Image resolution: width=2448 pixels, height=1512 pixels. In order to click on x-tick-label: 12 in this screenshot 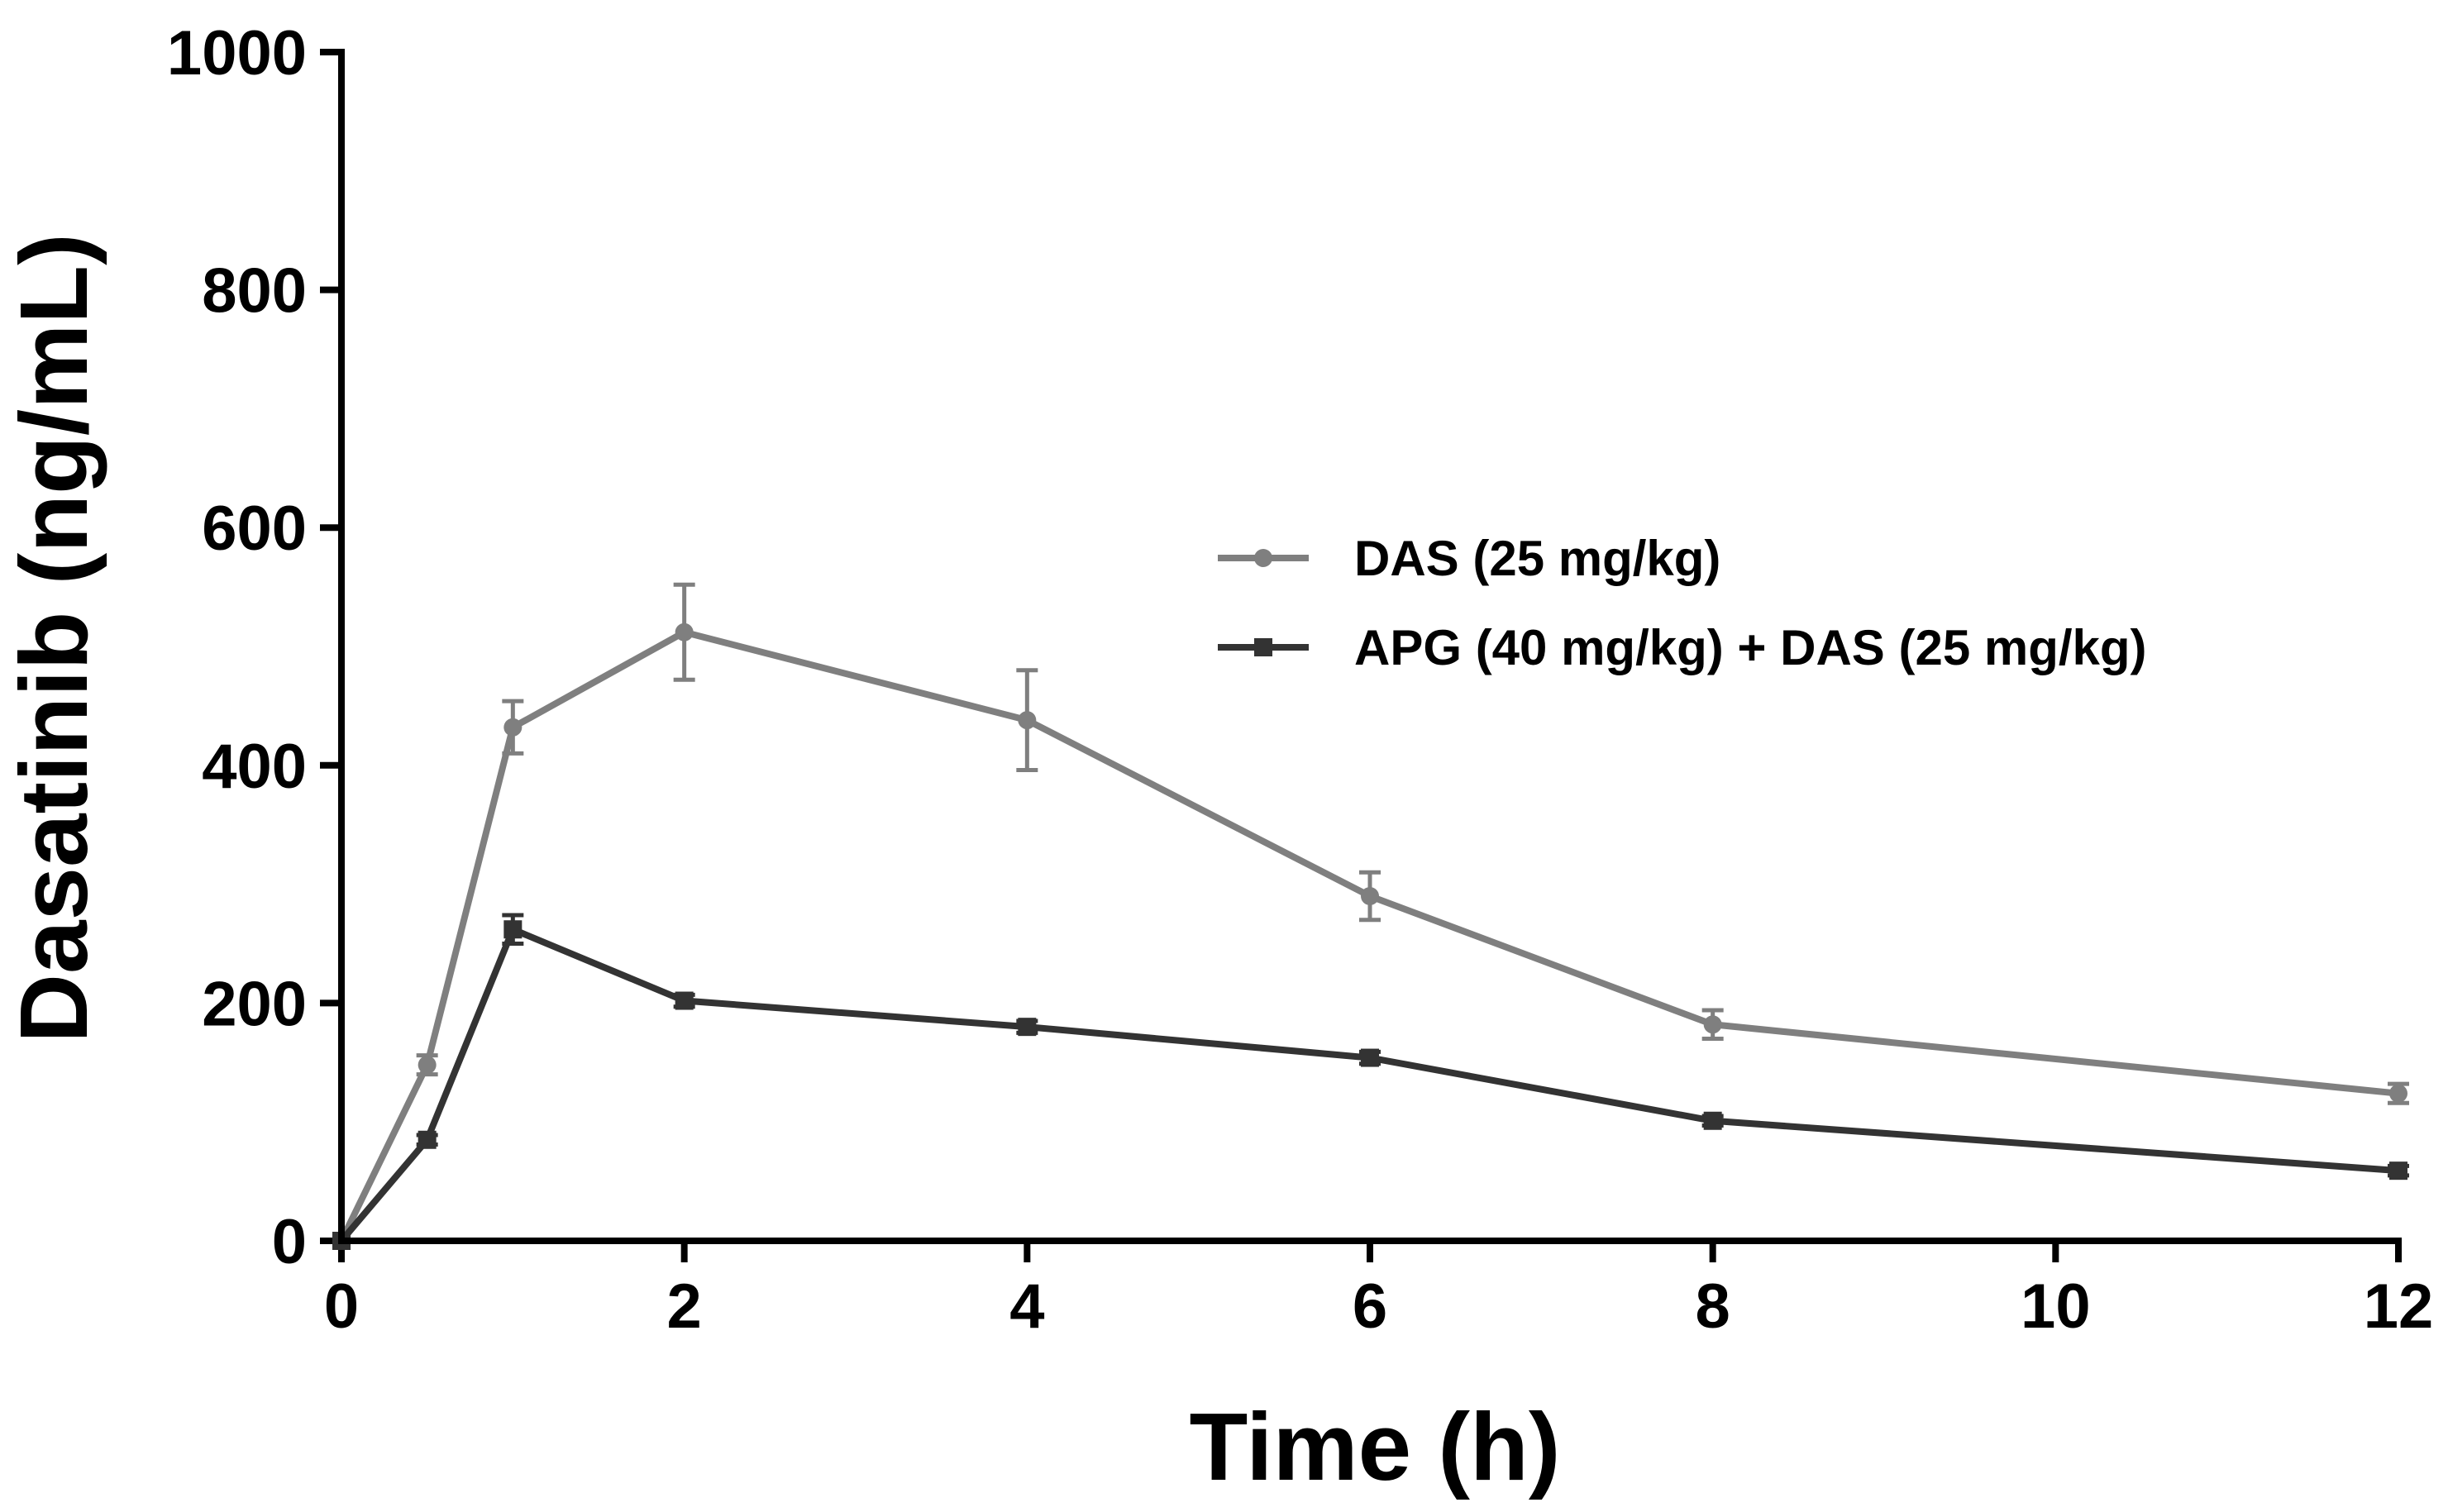, I will do `click(2399, 1306)`.